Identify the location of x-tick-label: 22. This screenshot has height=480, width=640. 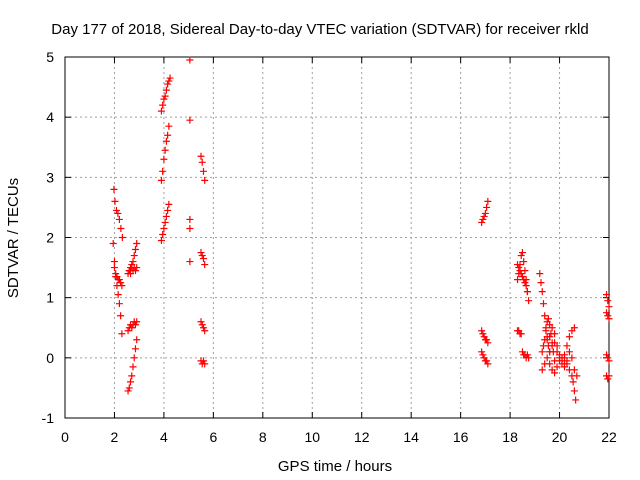
(609, 437).